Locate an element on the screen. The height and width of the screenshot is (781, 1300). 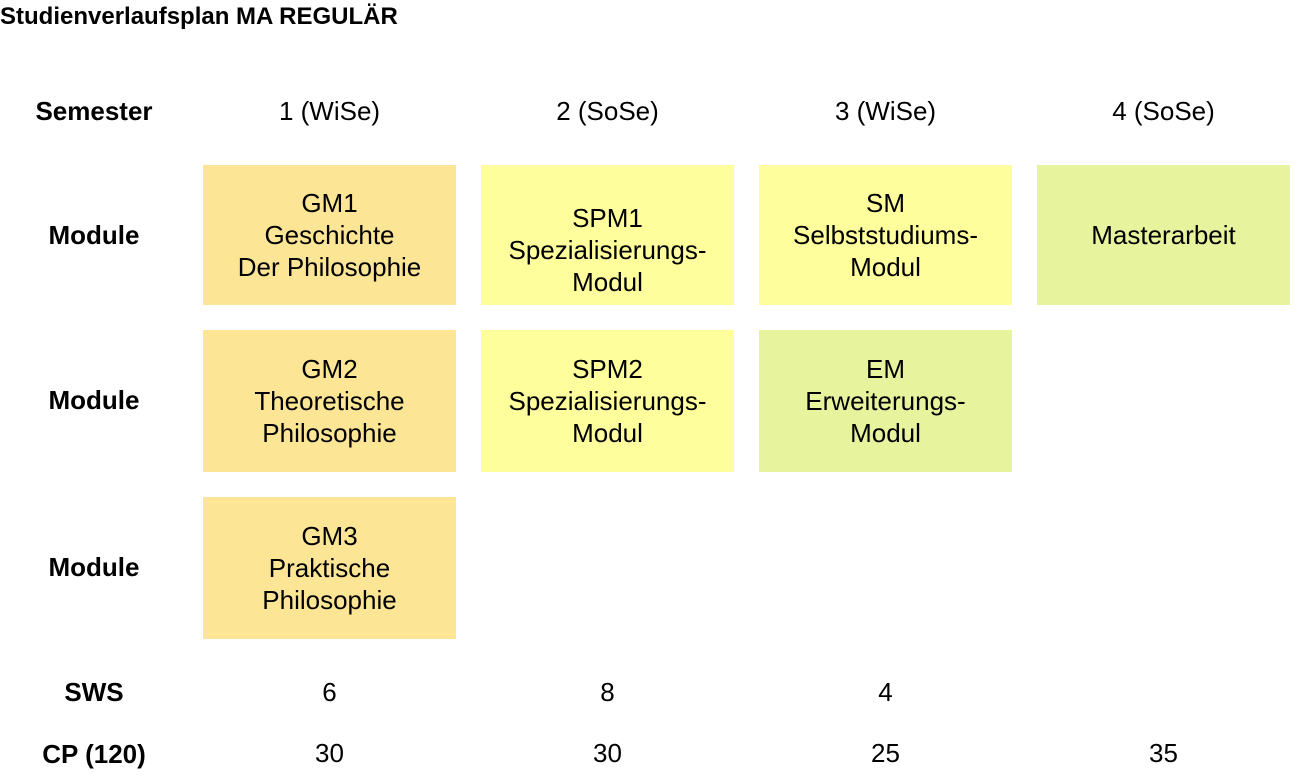
sws-semester-3: 4 is located at coordinates (885, 692).